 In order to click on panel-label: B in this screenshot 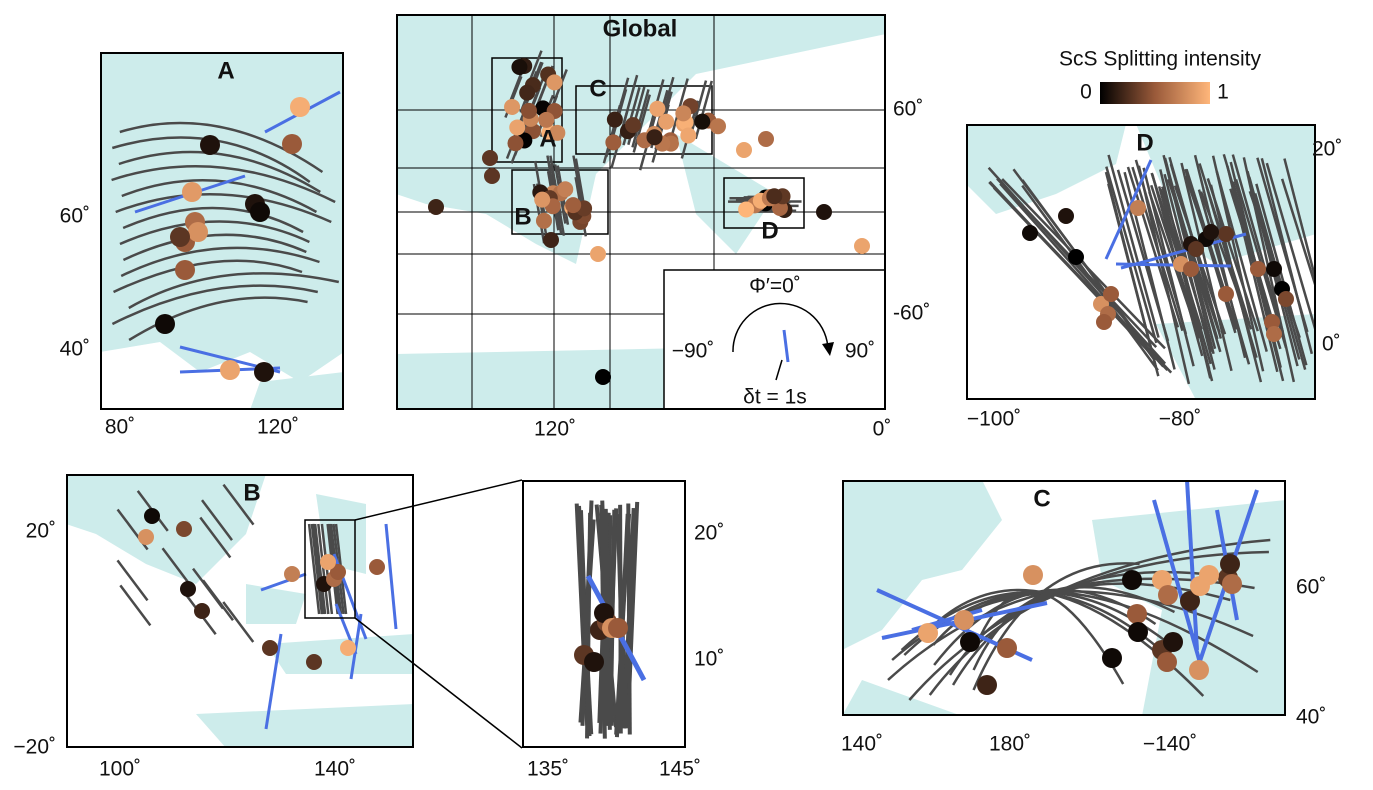, I will do `click(251, 492)`.